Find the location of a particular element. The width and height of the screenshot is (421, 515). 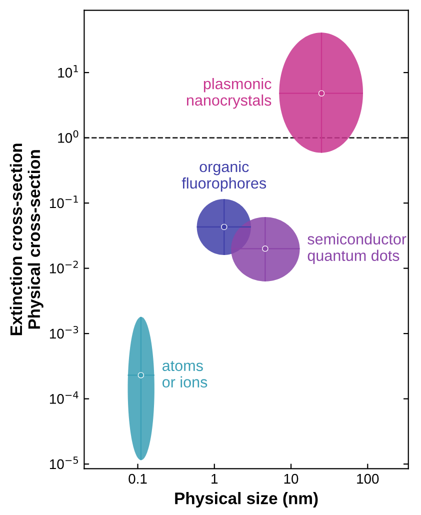

text: plasmonic nanocrystals is located at coordinates (229, 93).